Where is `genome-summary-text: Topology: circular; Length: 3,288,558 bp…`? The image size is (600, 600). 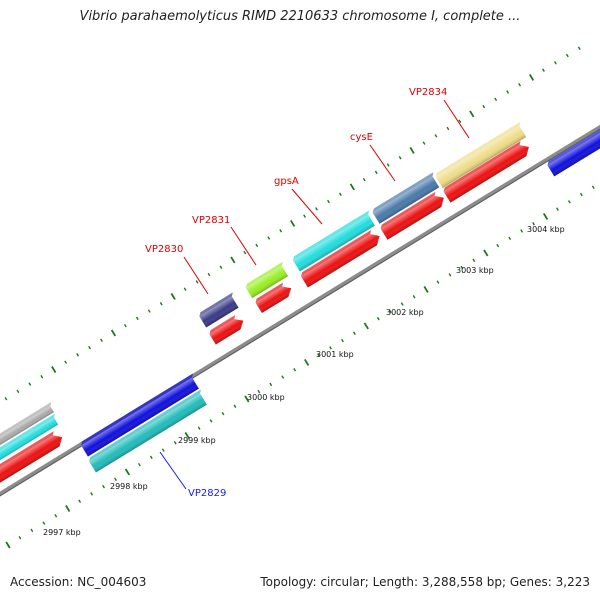
genome-summary-text: Topology: circular; Length: 3,288,558 bp… is located at coordinates (425, 582).